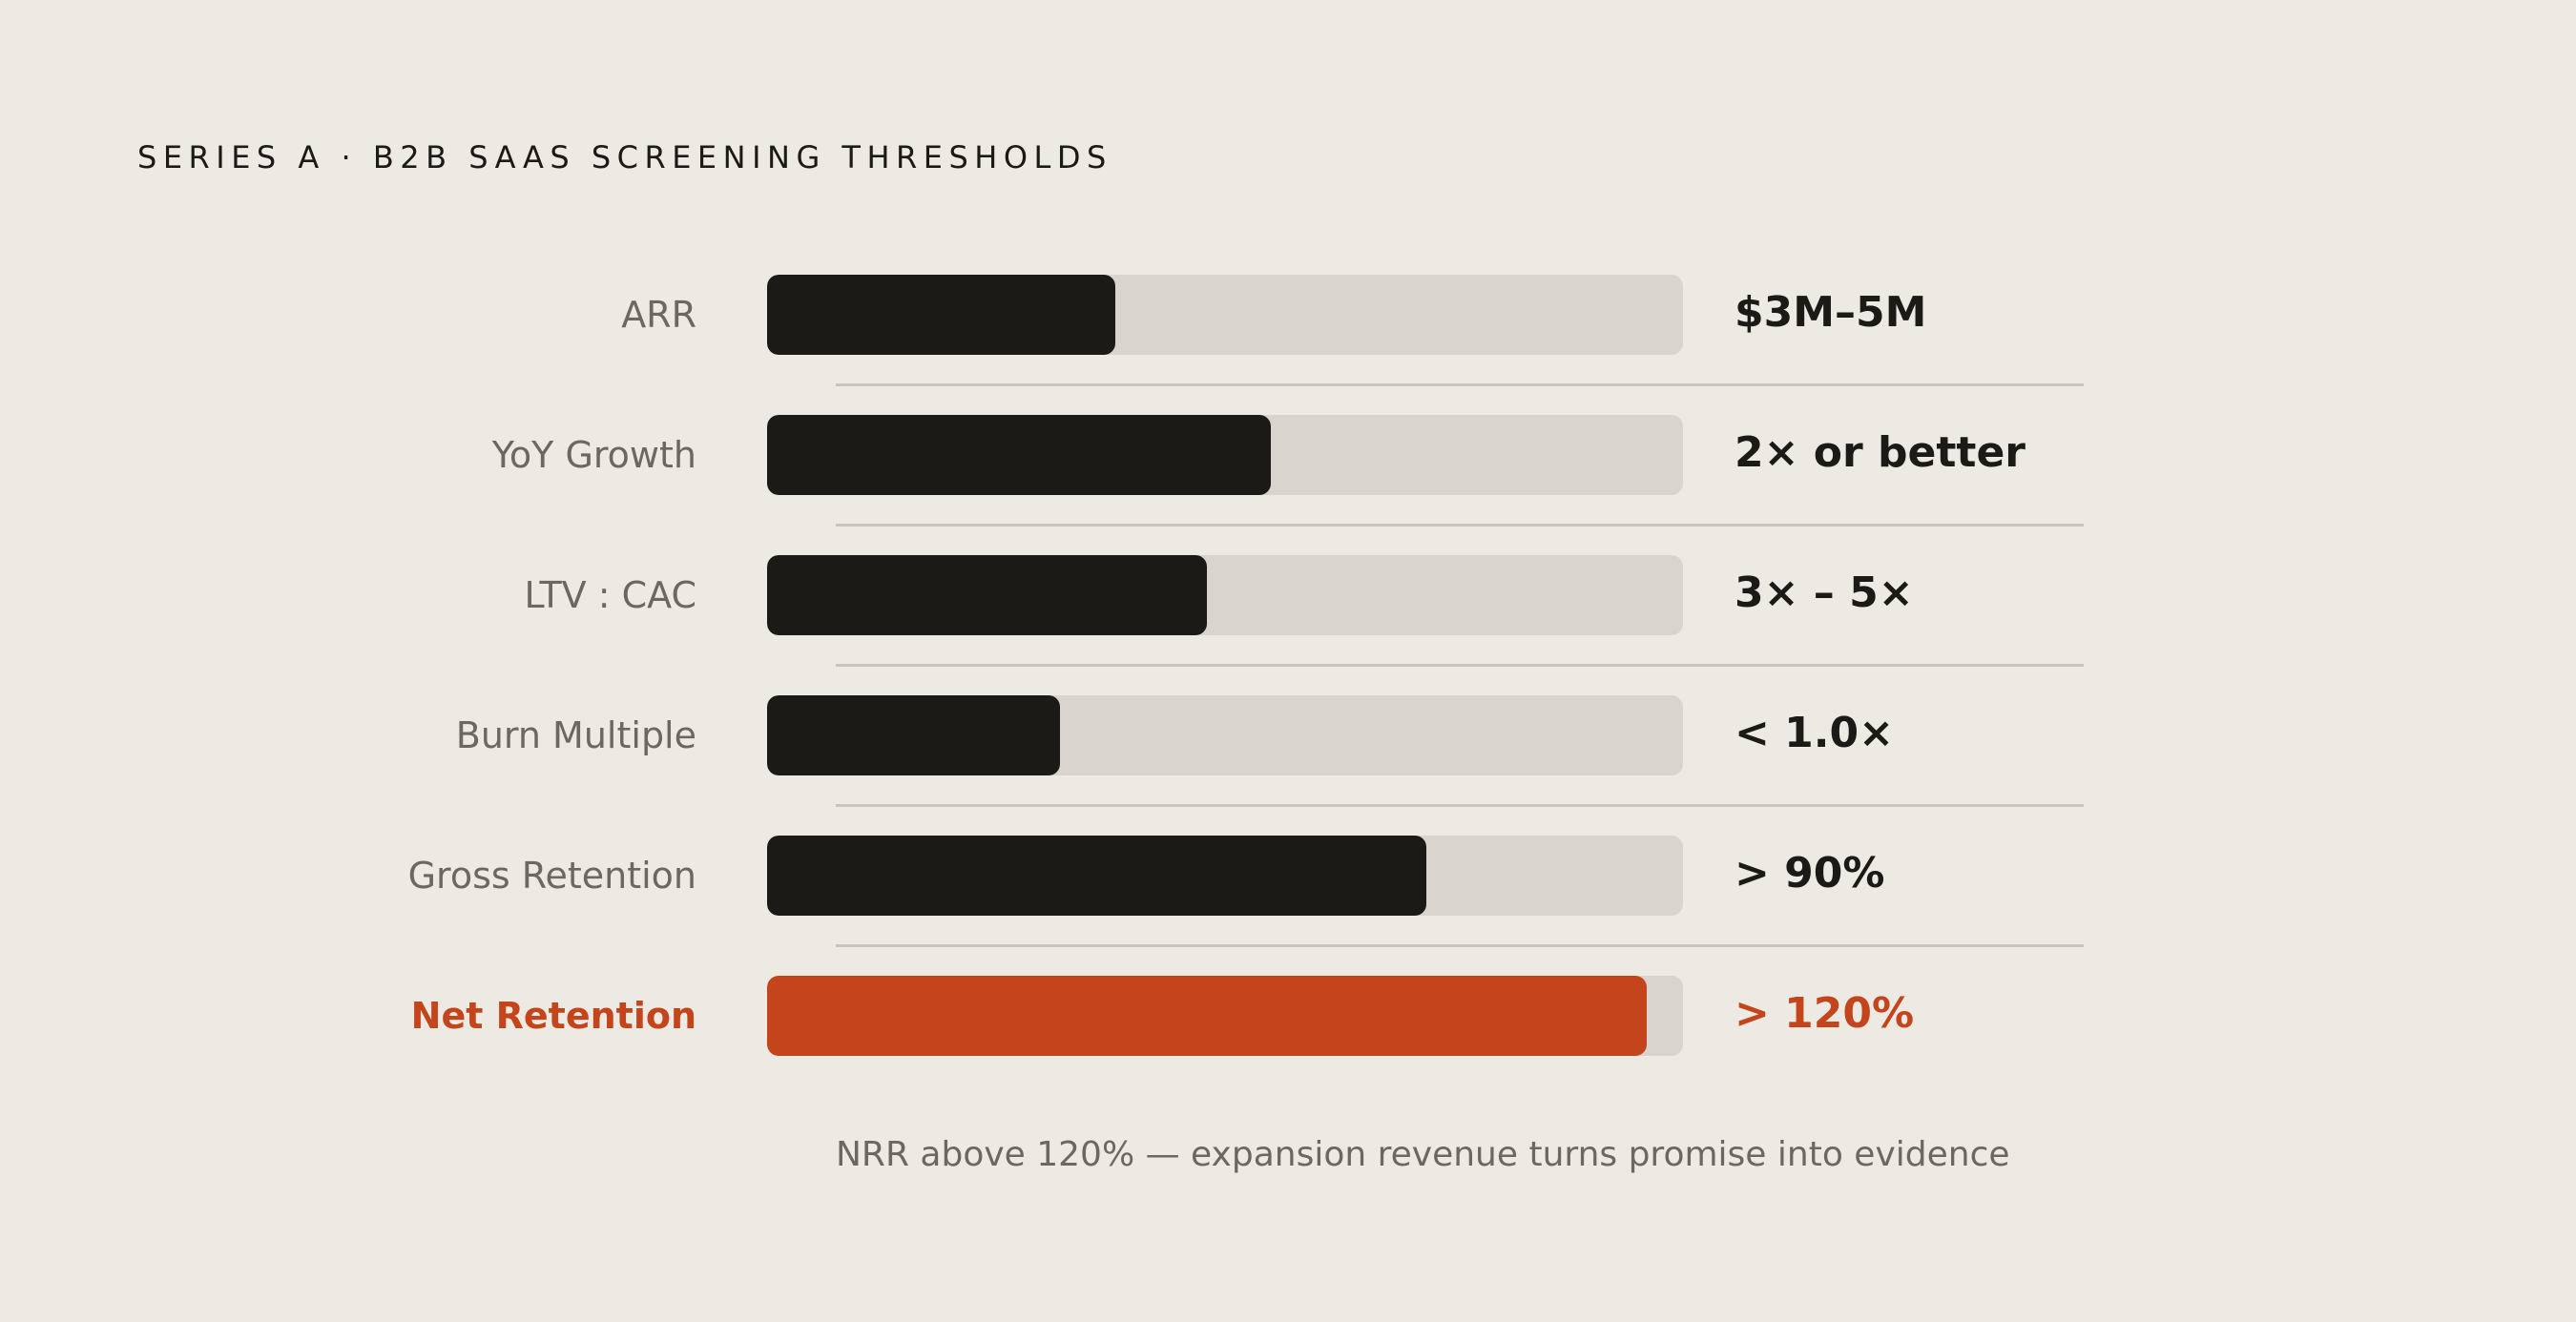  Describe the element at coordinates (1880, 452) in the screenshot. I see `value-label: 2× or better` at that location.